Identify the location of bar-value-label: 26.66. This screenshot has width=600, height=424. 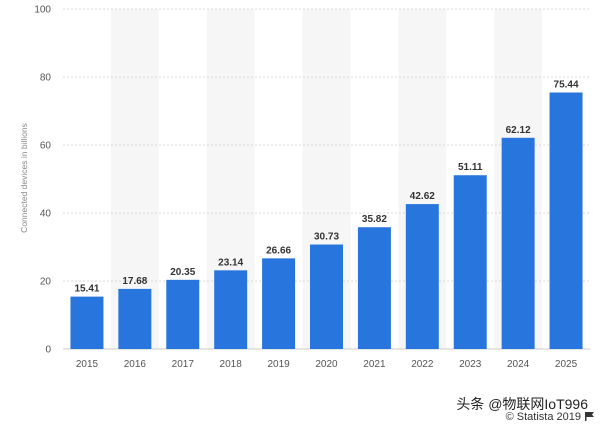
(278, 250).